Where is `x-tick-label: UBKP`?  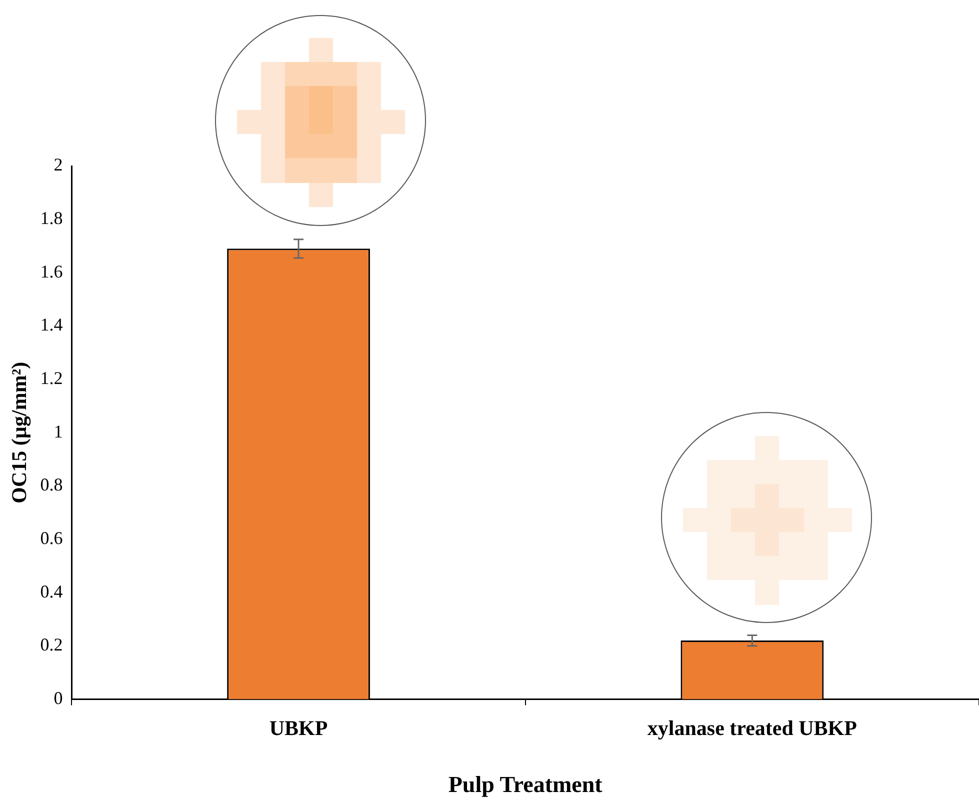 x-tick-label: UBKP is located at coordinates (298, 728).